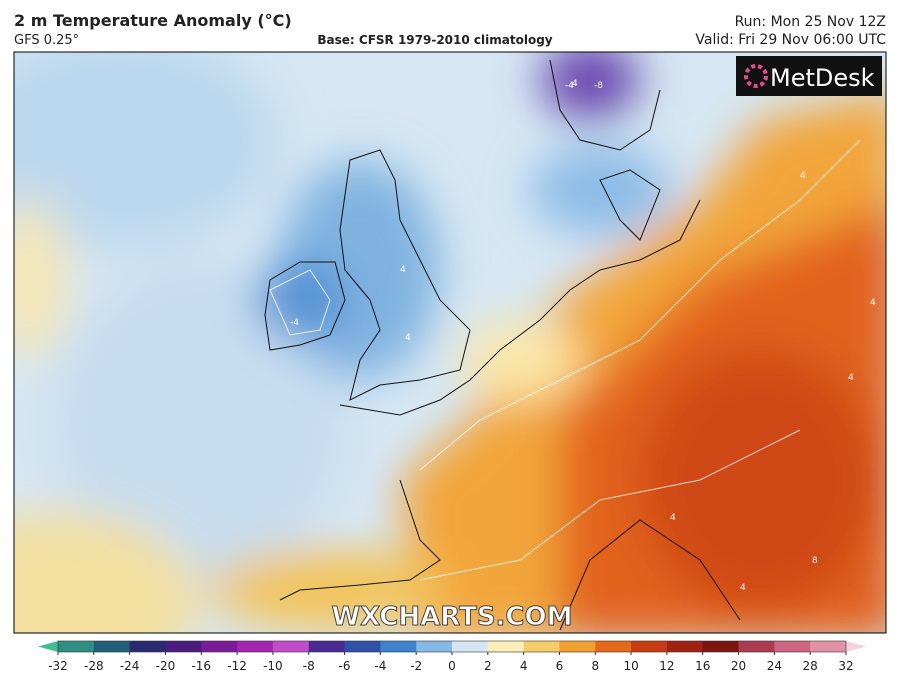  I want to click on logo: MetDesk, so click(822, 78).